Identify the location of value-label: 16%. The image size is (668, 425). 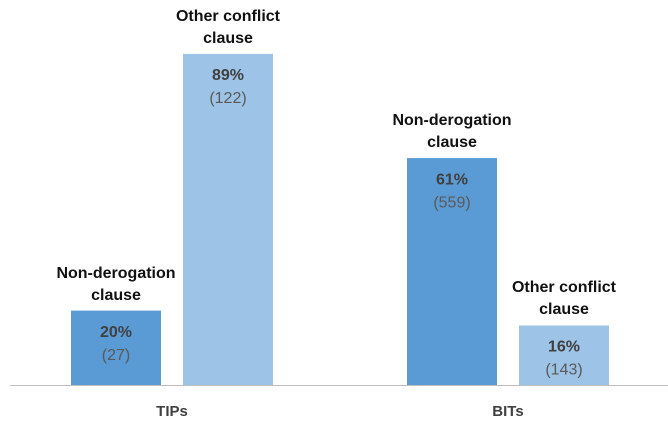
(564, 347).